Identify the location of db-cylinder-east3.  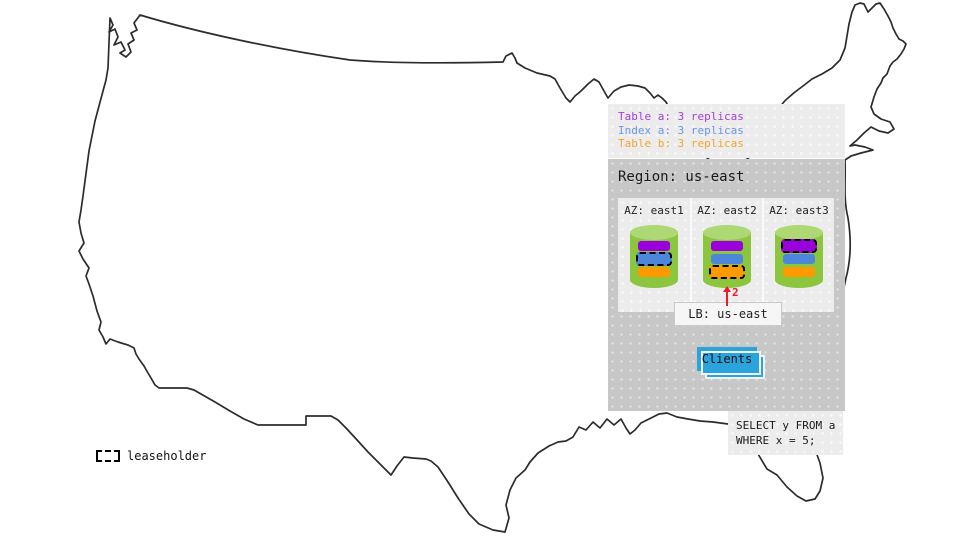
(799, 256).